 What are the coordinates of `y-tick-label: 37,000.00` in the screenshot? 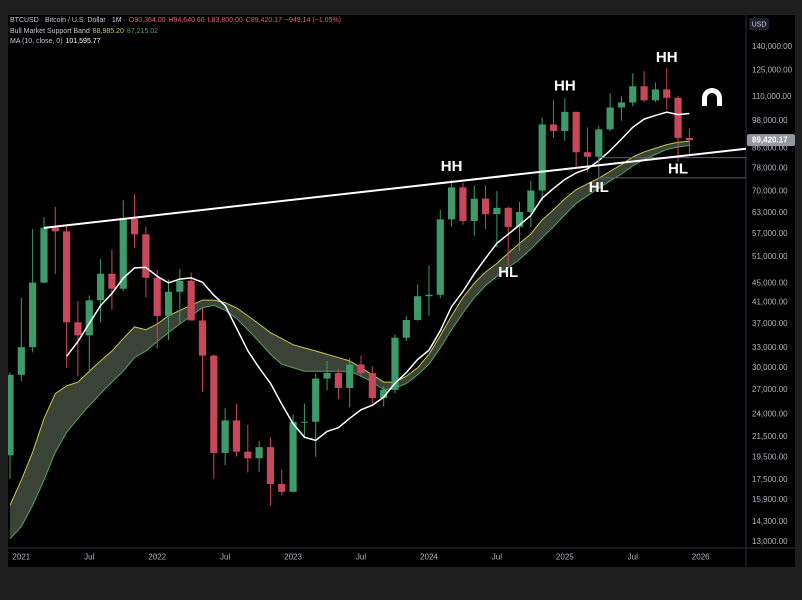 It's located at (770, 323).